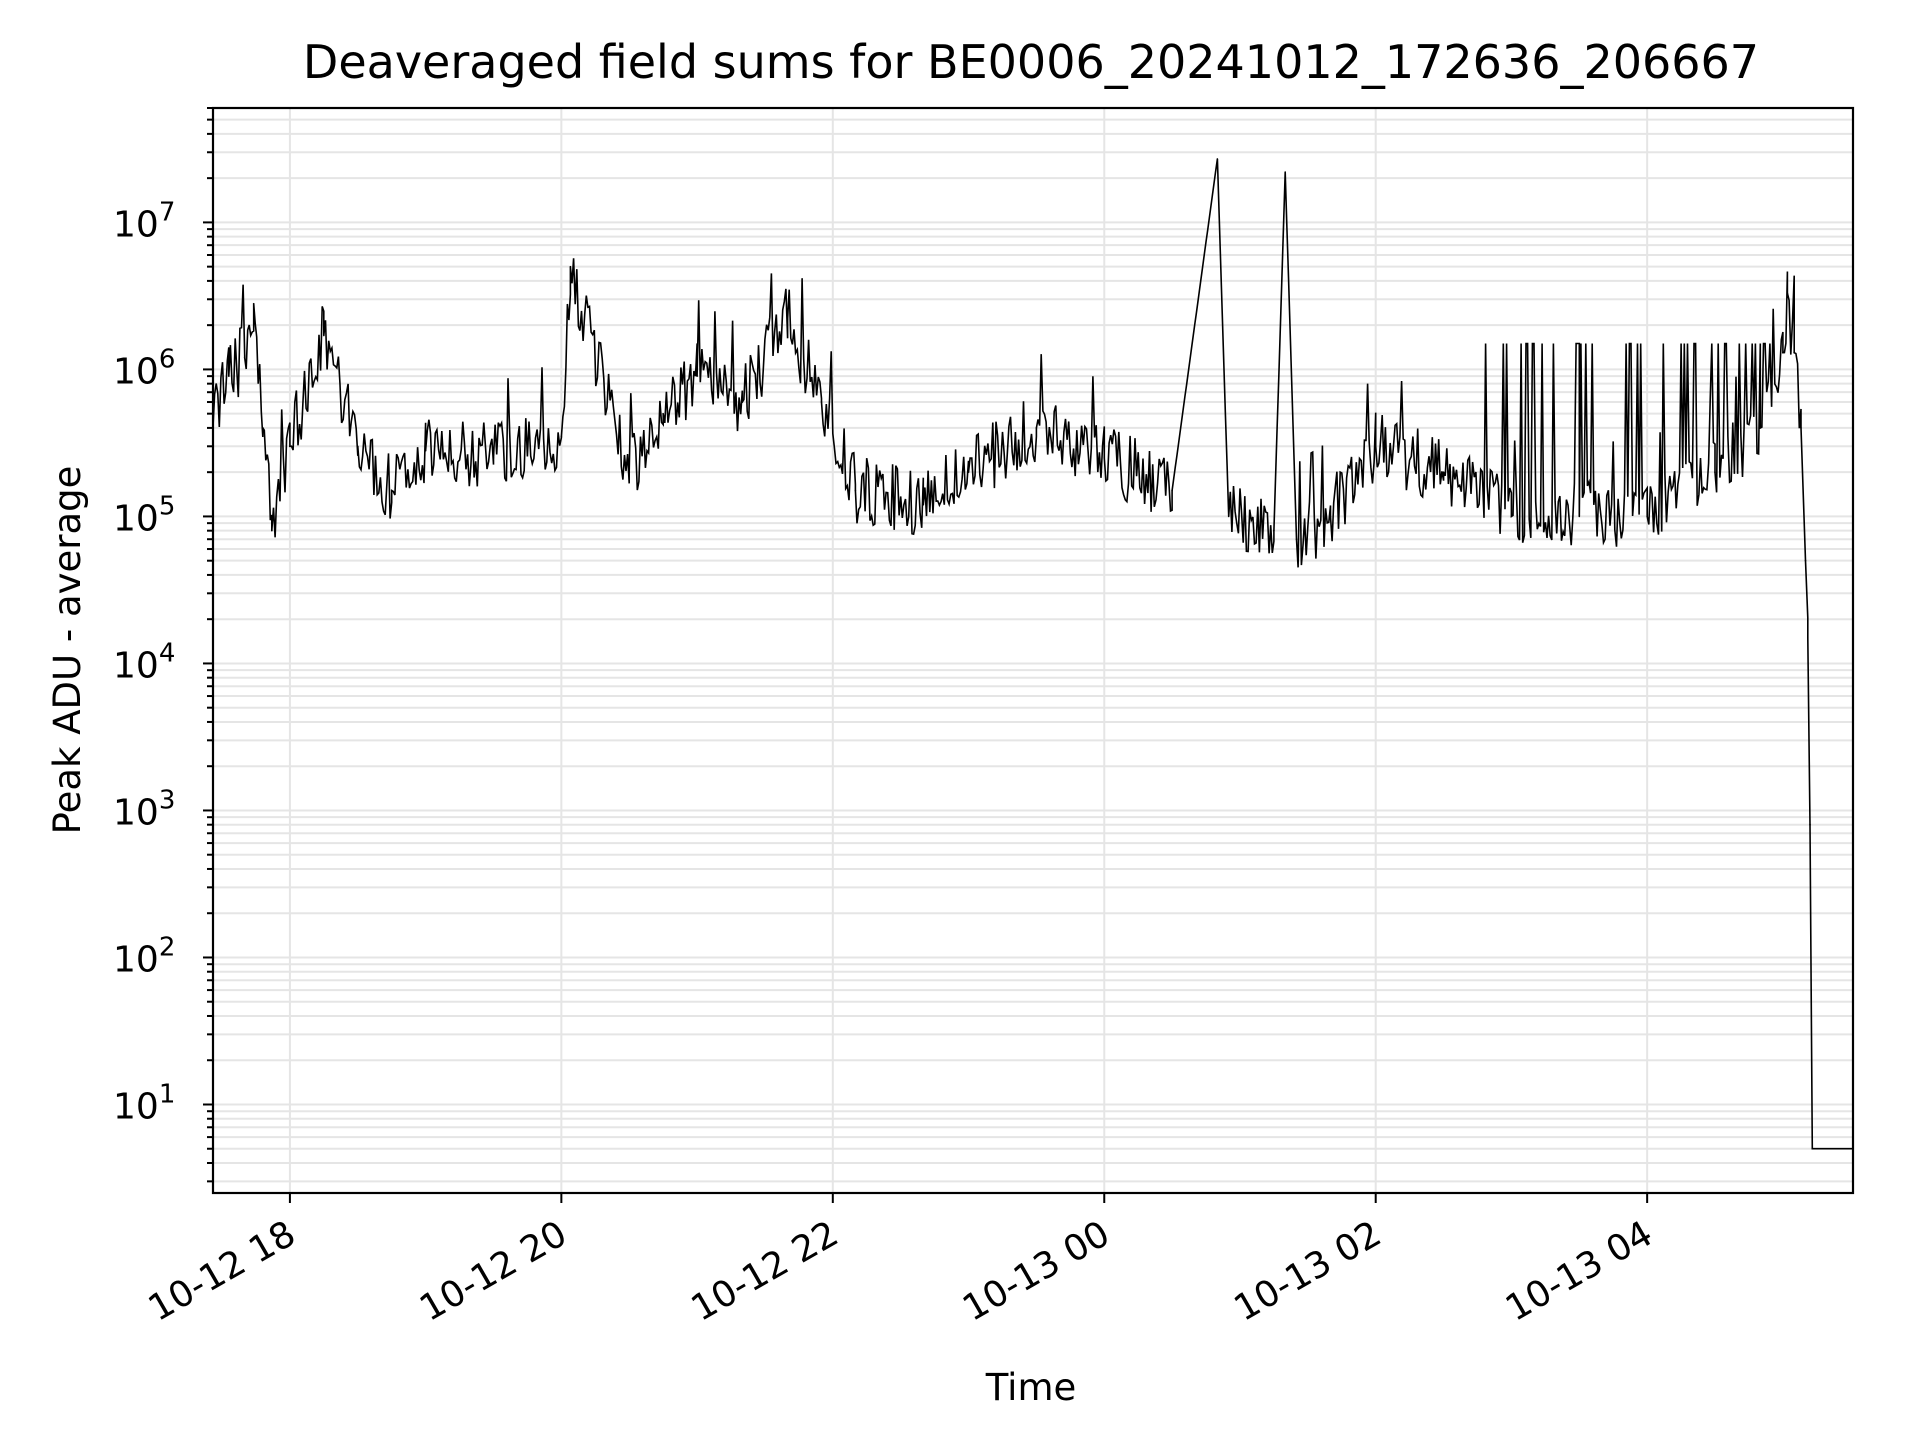  What do you see at coordinates (144, 662) in the screenshot?
I see `y-tick-label: 10⁴` at bounding box center [144, 662].